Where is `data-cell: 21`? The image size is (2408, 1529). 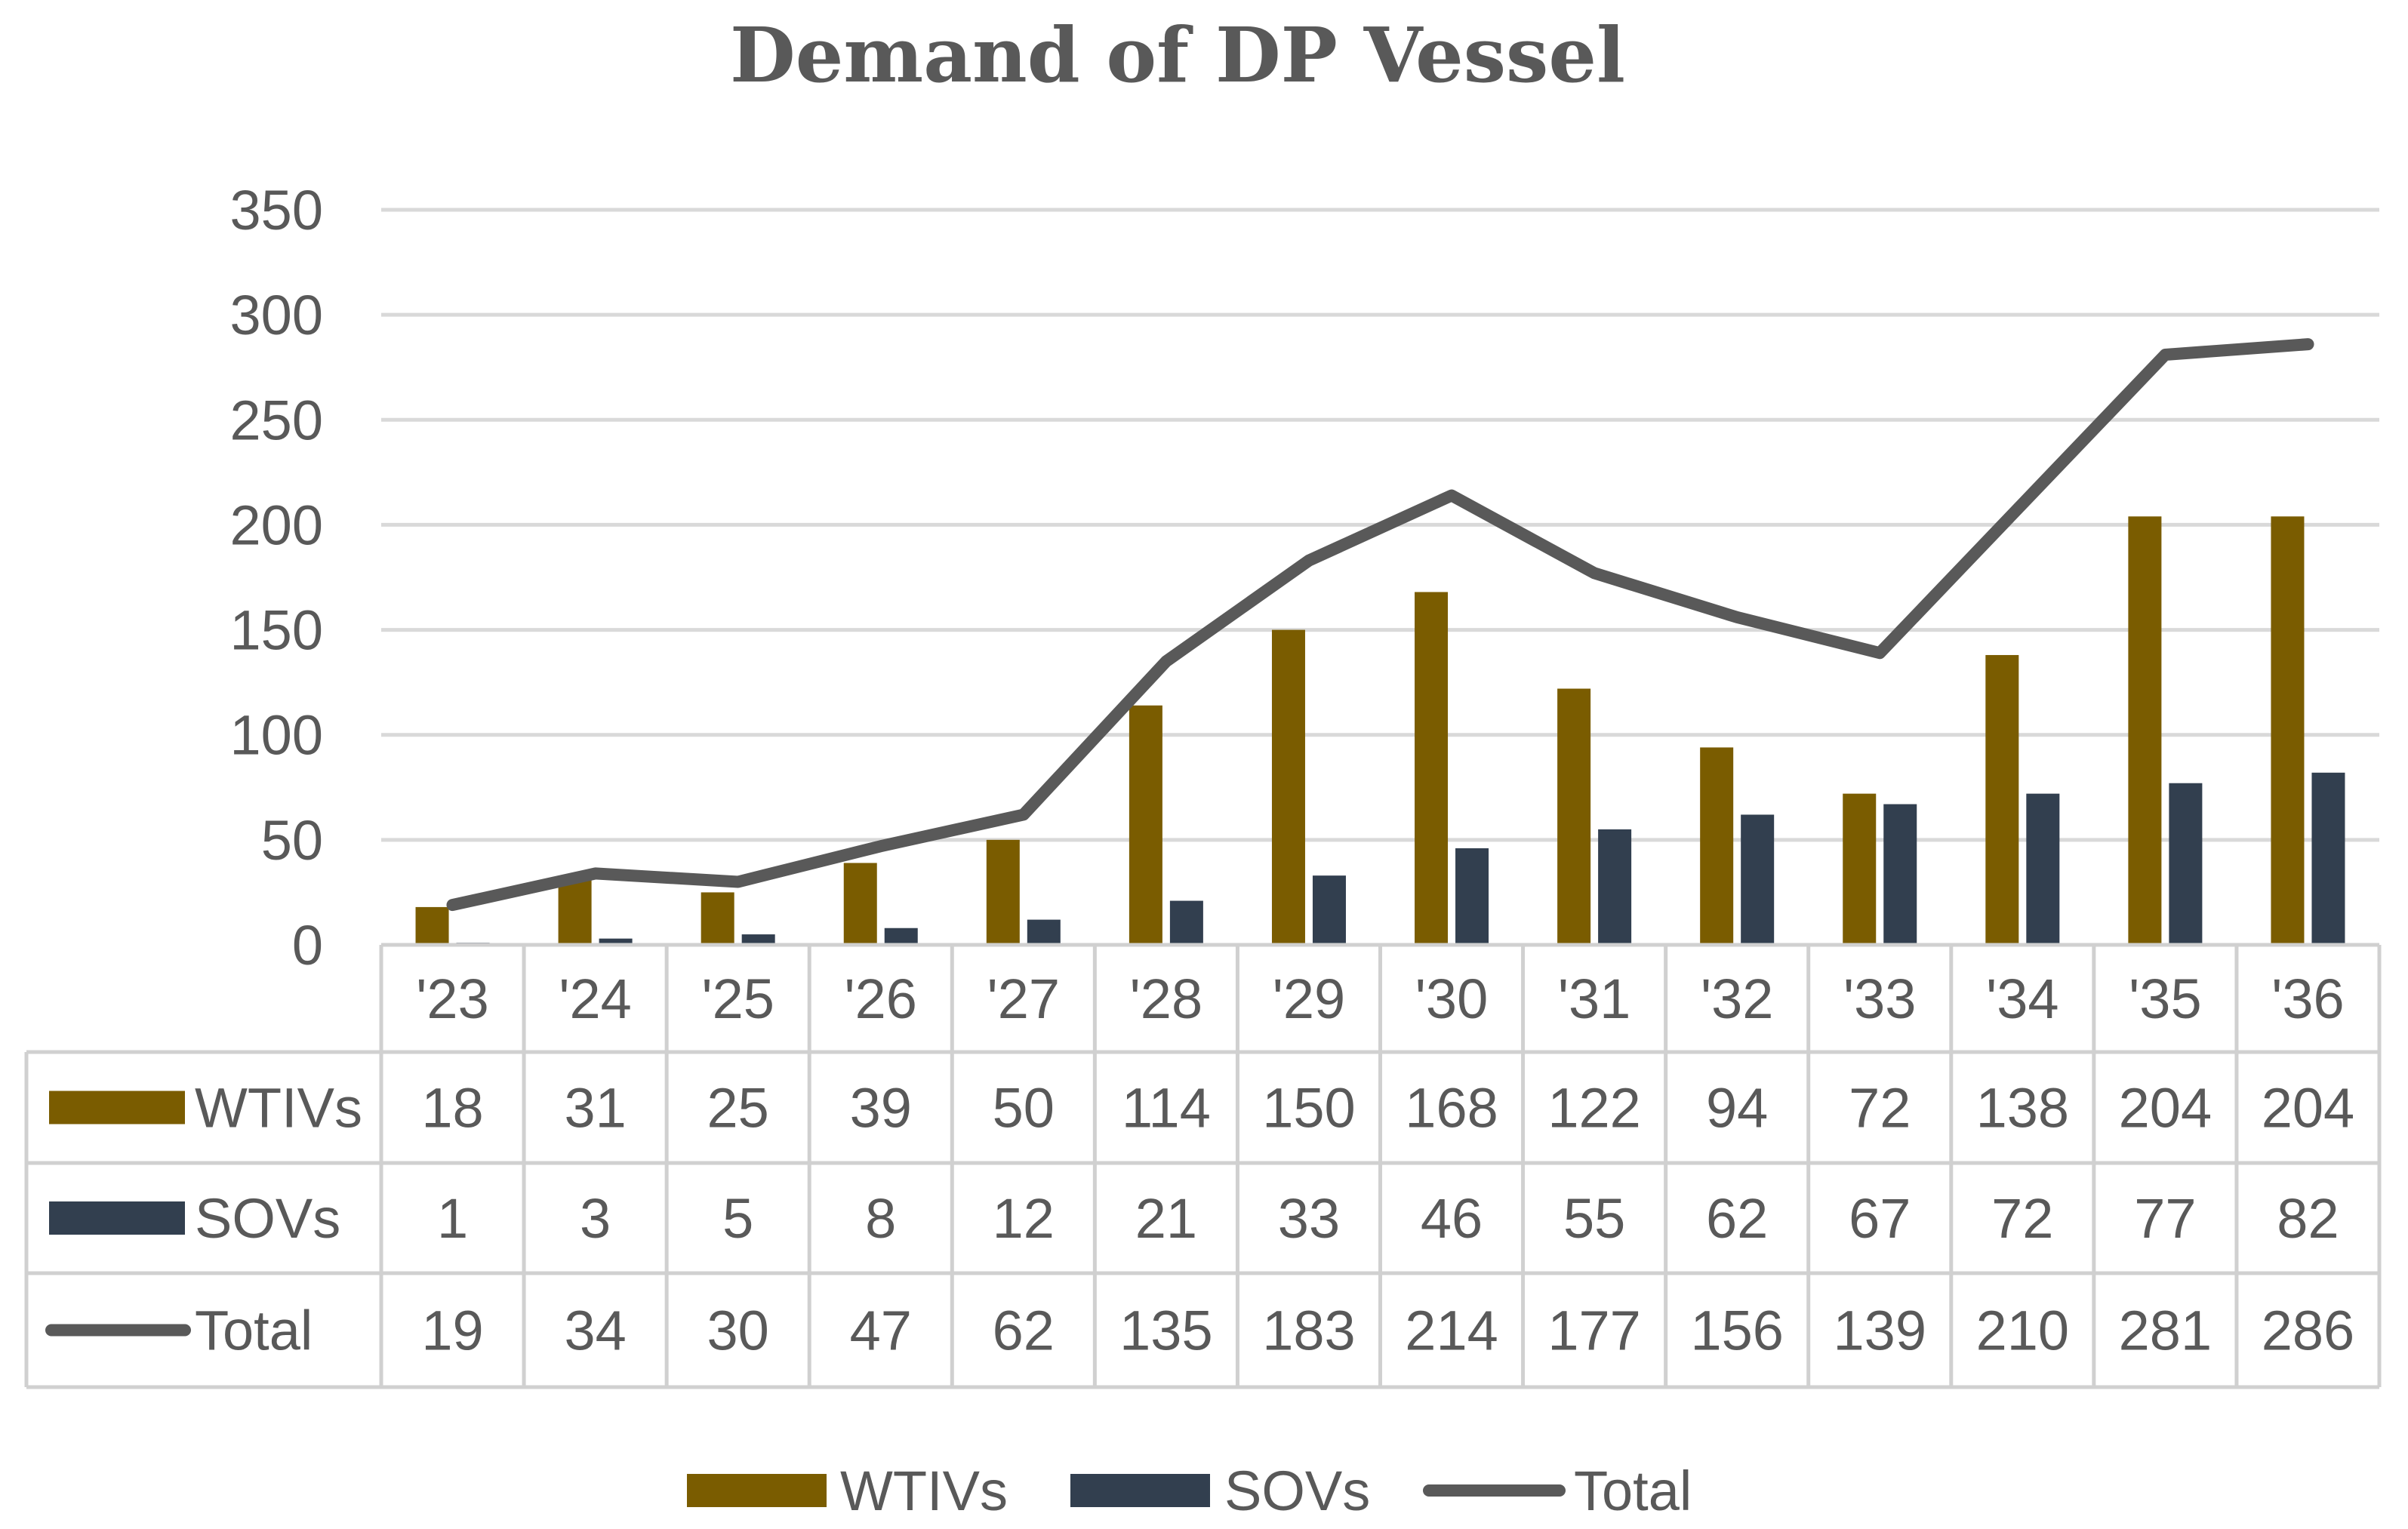 data-cell: 21 is located at coordinates (1166, 1218).